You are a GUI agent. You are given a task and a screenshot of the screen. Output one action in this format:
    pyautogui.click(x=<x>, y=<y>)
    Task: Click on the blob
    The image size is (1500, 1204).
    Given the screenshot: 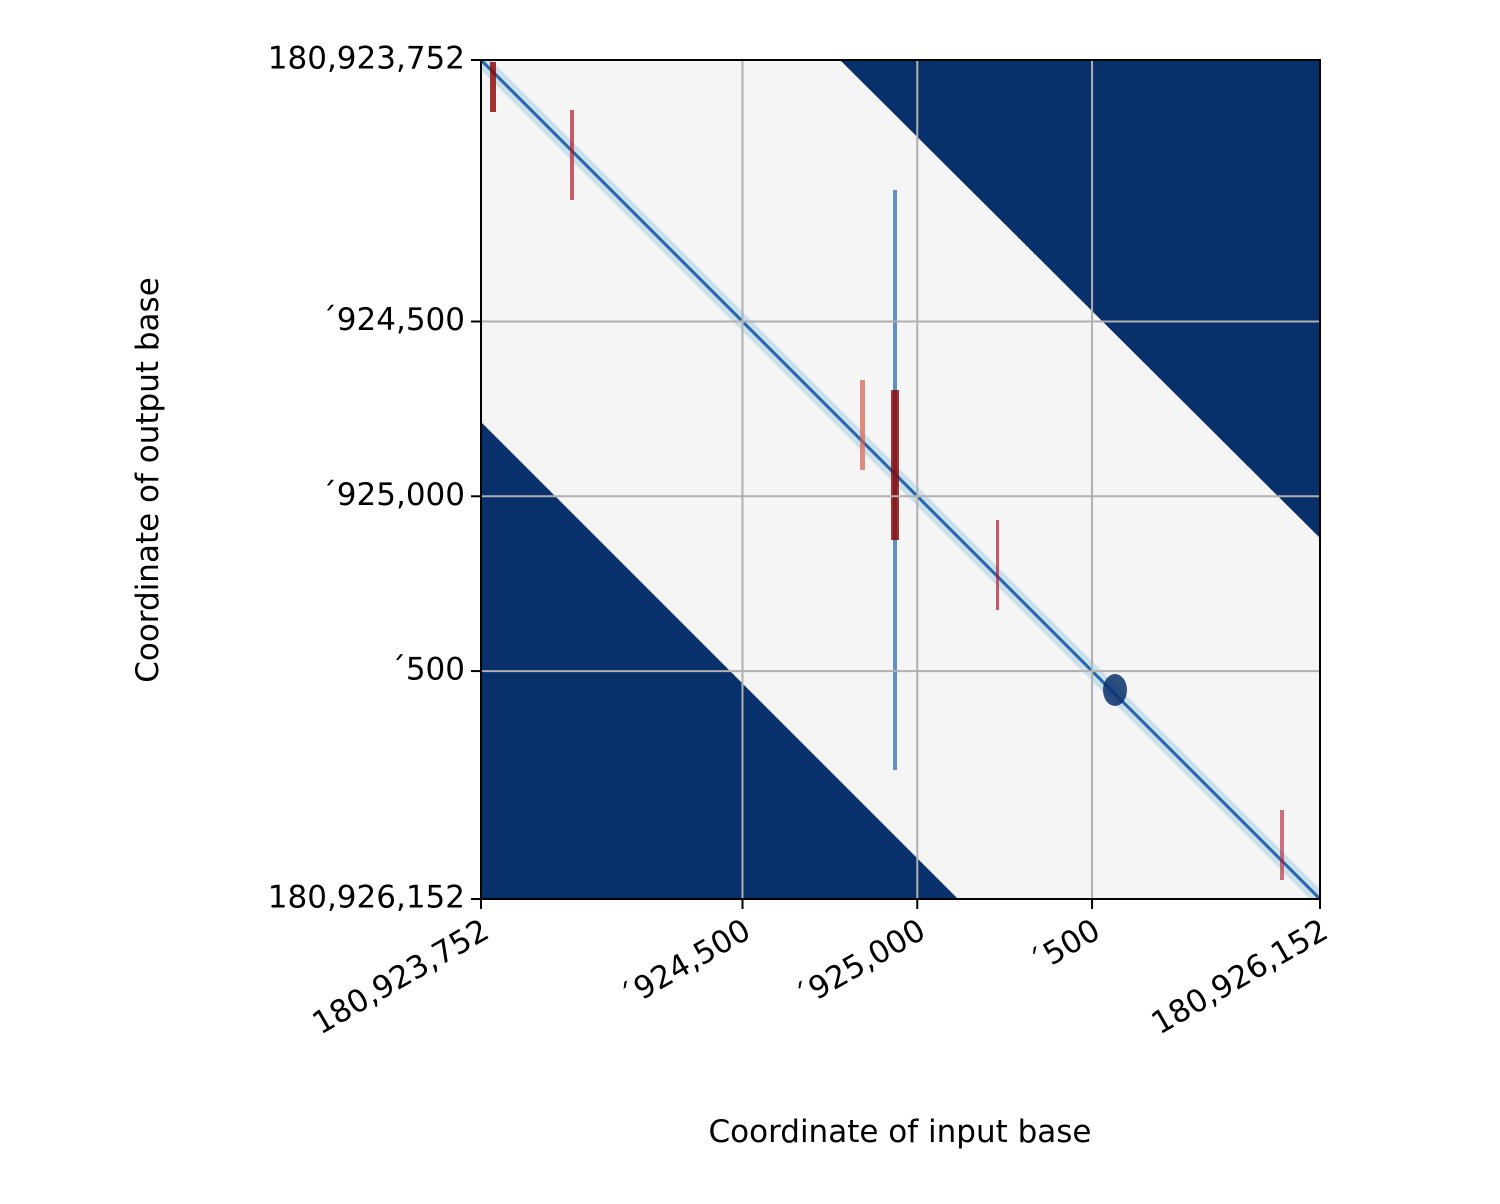 What is the action you would take?
    pyautogui.click(x=1115, y=690)
    